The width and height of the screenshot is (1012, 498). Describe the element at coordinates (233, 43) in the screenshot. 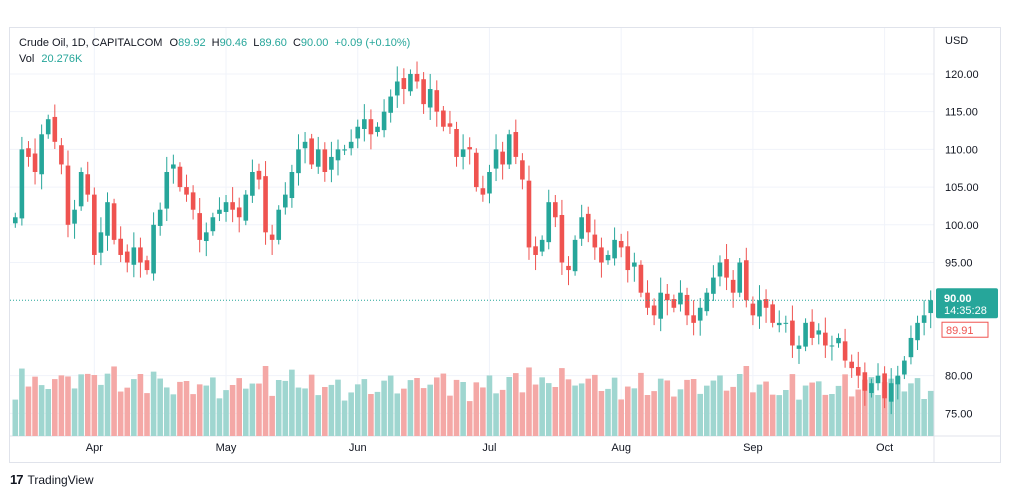

I see `high-value: 90.46` at that location.